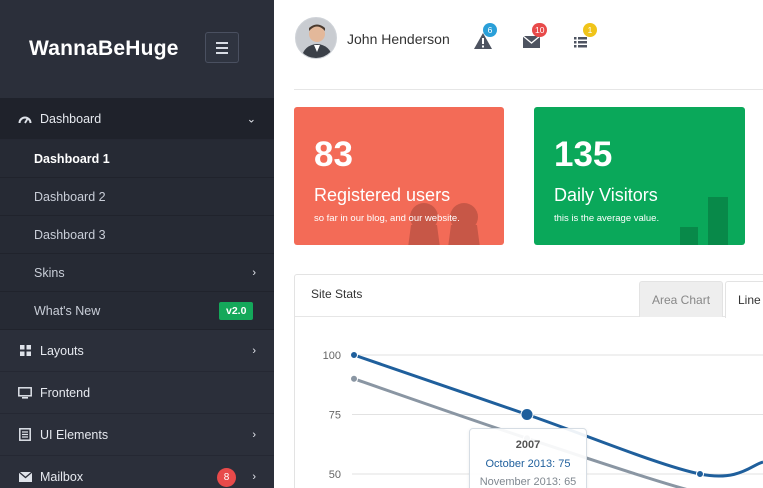  I want to click on sidebar-item-whats-new: What's New v2.0, so click(137, 311).